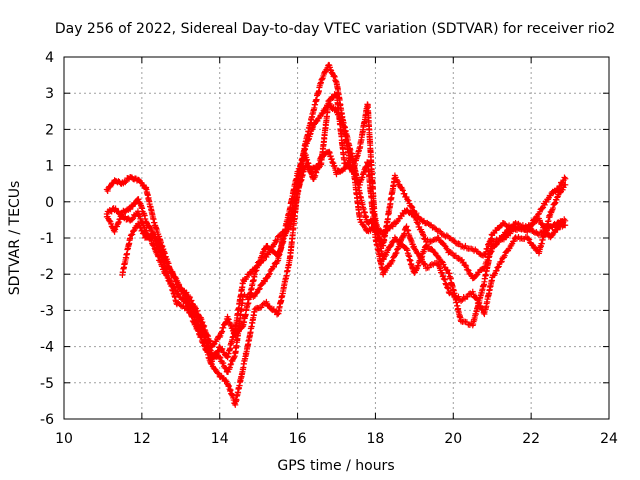 The height and width of the screenshot is (480, 640). I want to click on x-tick-label: 20, so click(453, 439).